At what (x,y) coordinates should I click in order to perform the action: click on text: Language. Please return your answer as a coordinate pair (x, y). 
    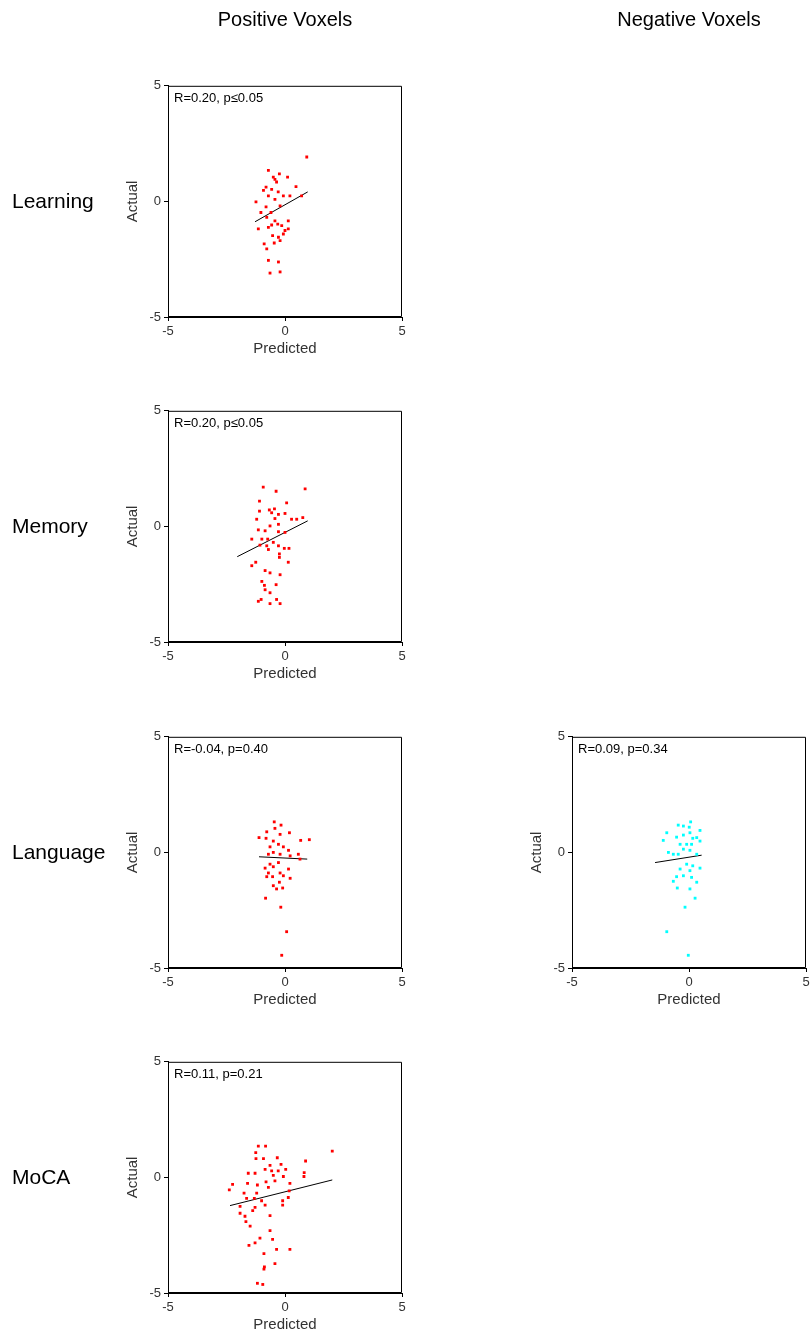
    Looking at the image, I should click on (59, 851).